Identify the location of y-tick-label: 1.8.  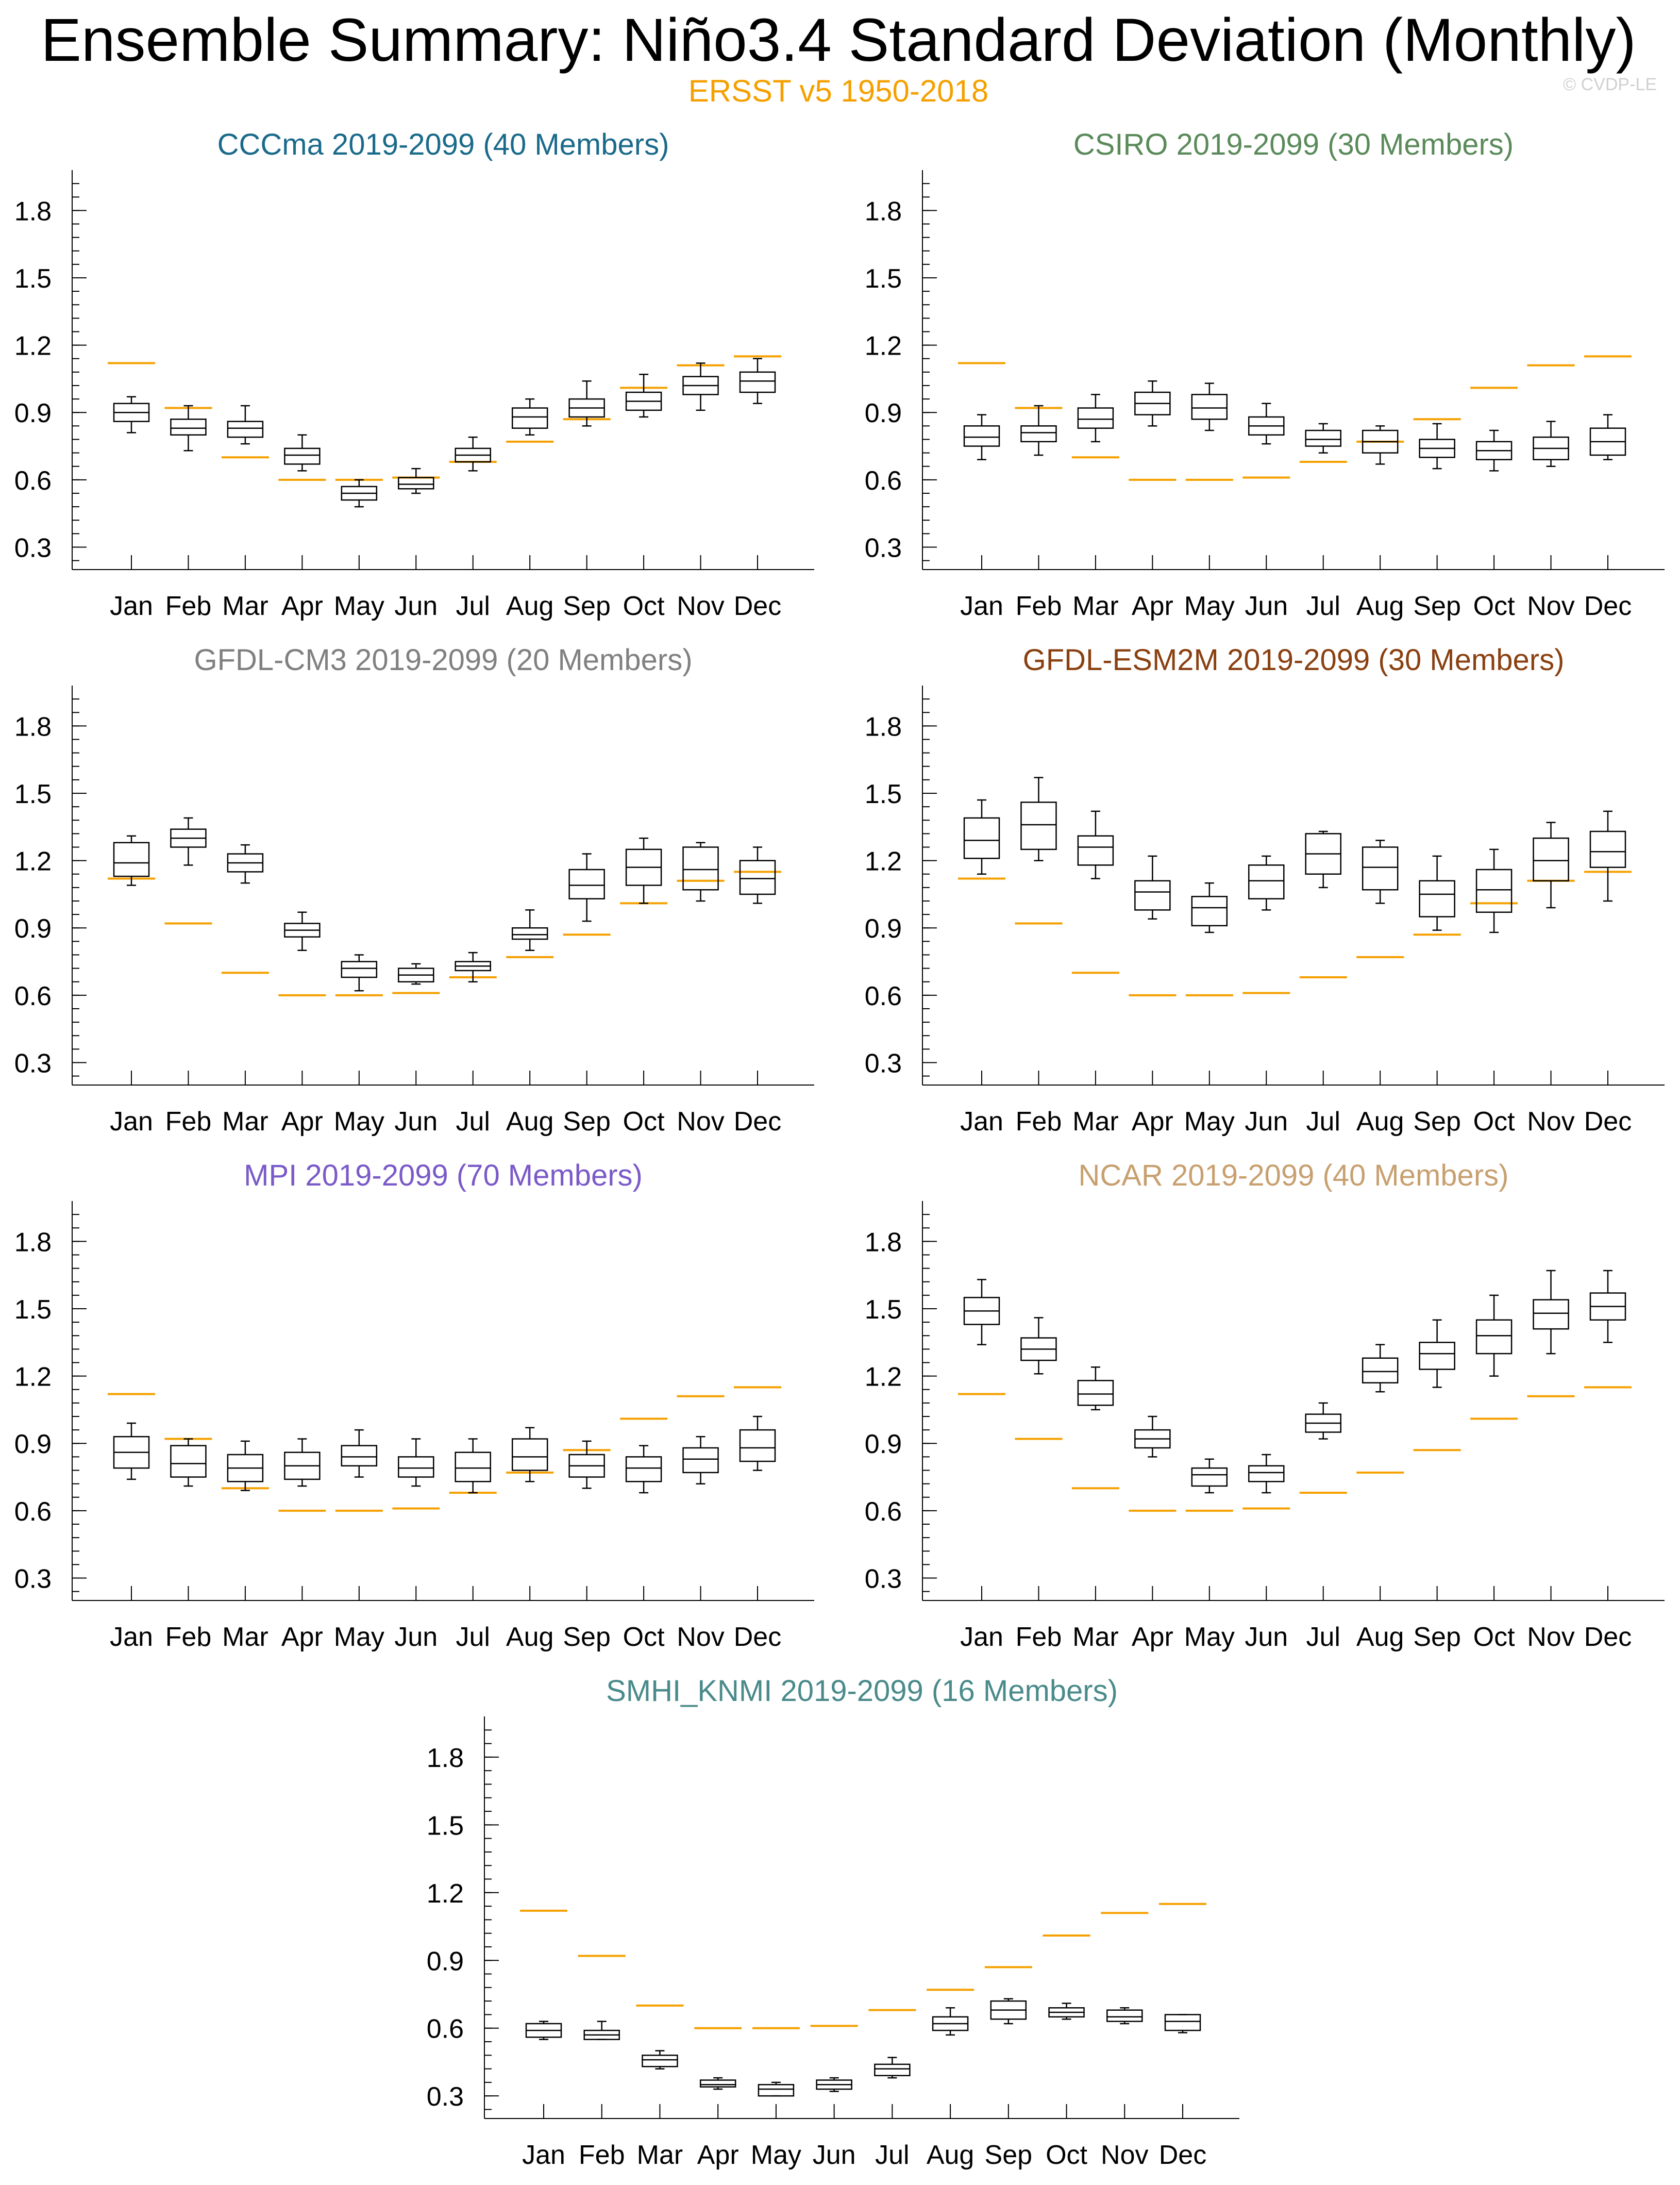
(33, 211).